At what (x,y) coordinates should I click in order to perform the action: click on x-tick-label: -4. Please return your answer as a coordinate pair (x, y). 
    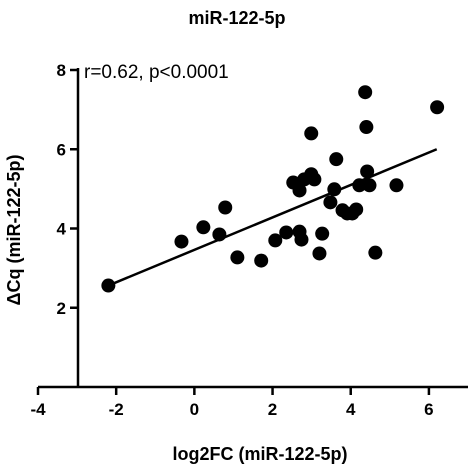
    Looking at the image, I should click on (38, 409).